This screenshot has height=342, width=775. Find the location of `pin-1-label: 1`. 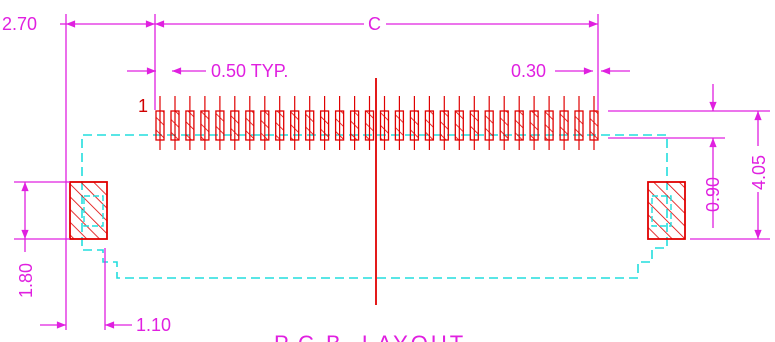

pin-1-label: 1 is located at coordinates (143, 106).